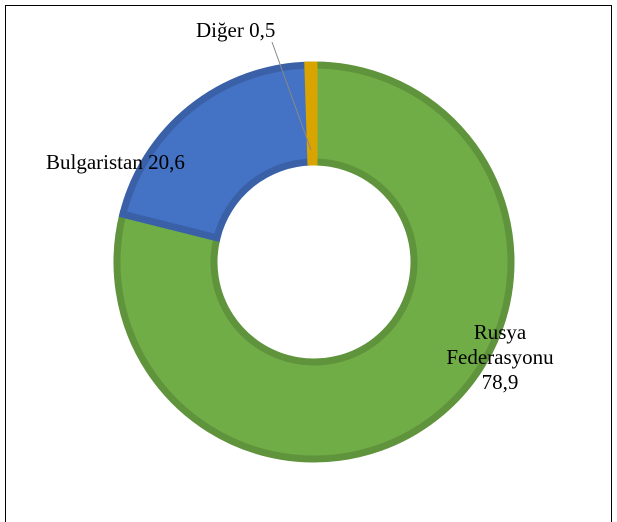 Image resolution: width=617 pixels, height=522 pixels. I want to click on label-bulgaristan: Bulgaristan 20,6, so click(115, 162).